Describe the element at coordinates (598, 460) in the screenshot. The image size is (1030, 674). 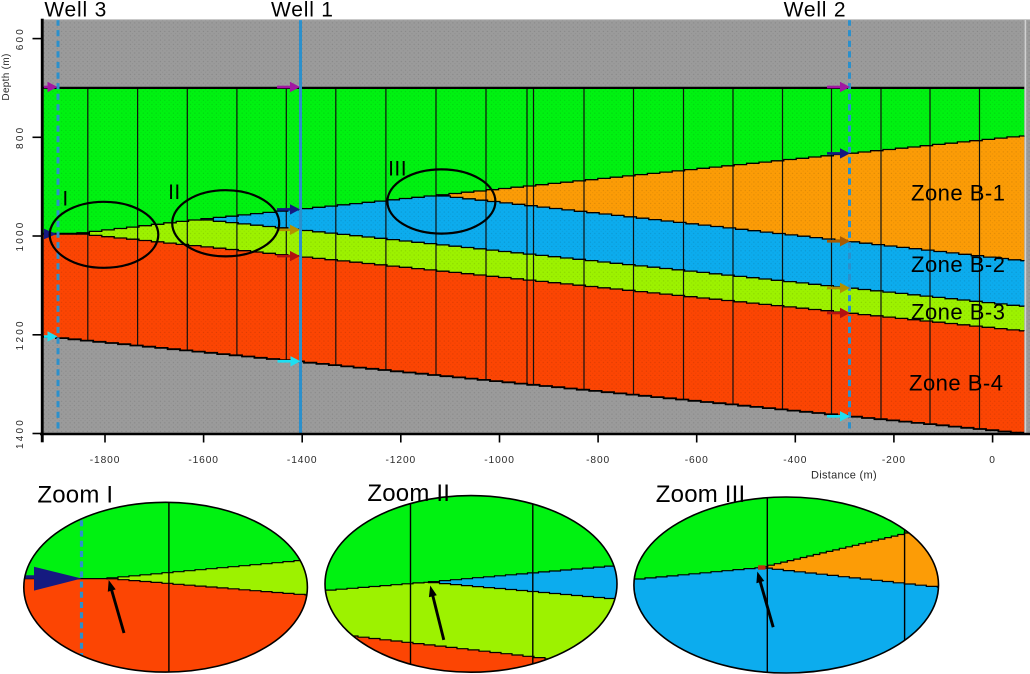
I see `svg-text: -800` at that location.